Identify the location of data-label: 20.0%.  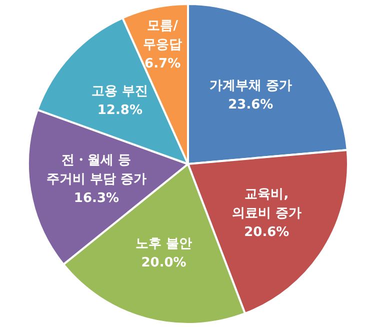
(163, 263).